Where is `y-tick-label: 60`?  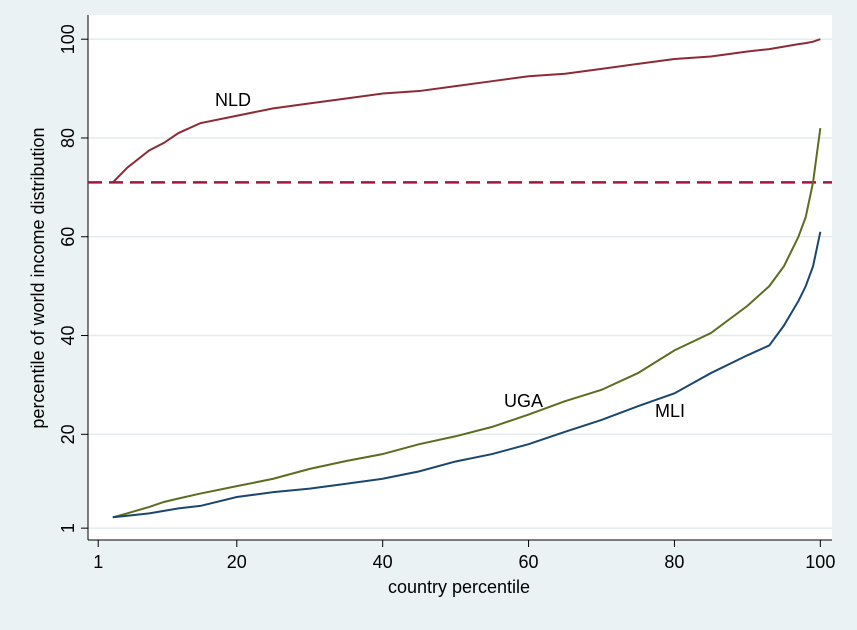
y-tick-label: 60 is located at coordinates (68, 237).